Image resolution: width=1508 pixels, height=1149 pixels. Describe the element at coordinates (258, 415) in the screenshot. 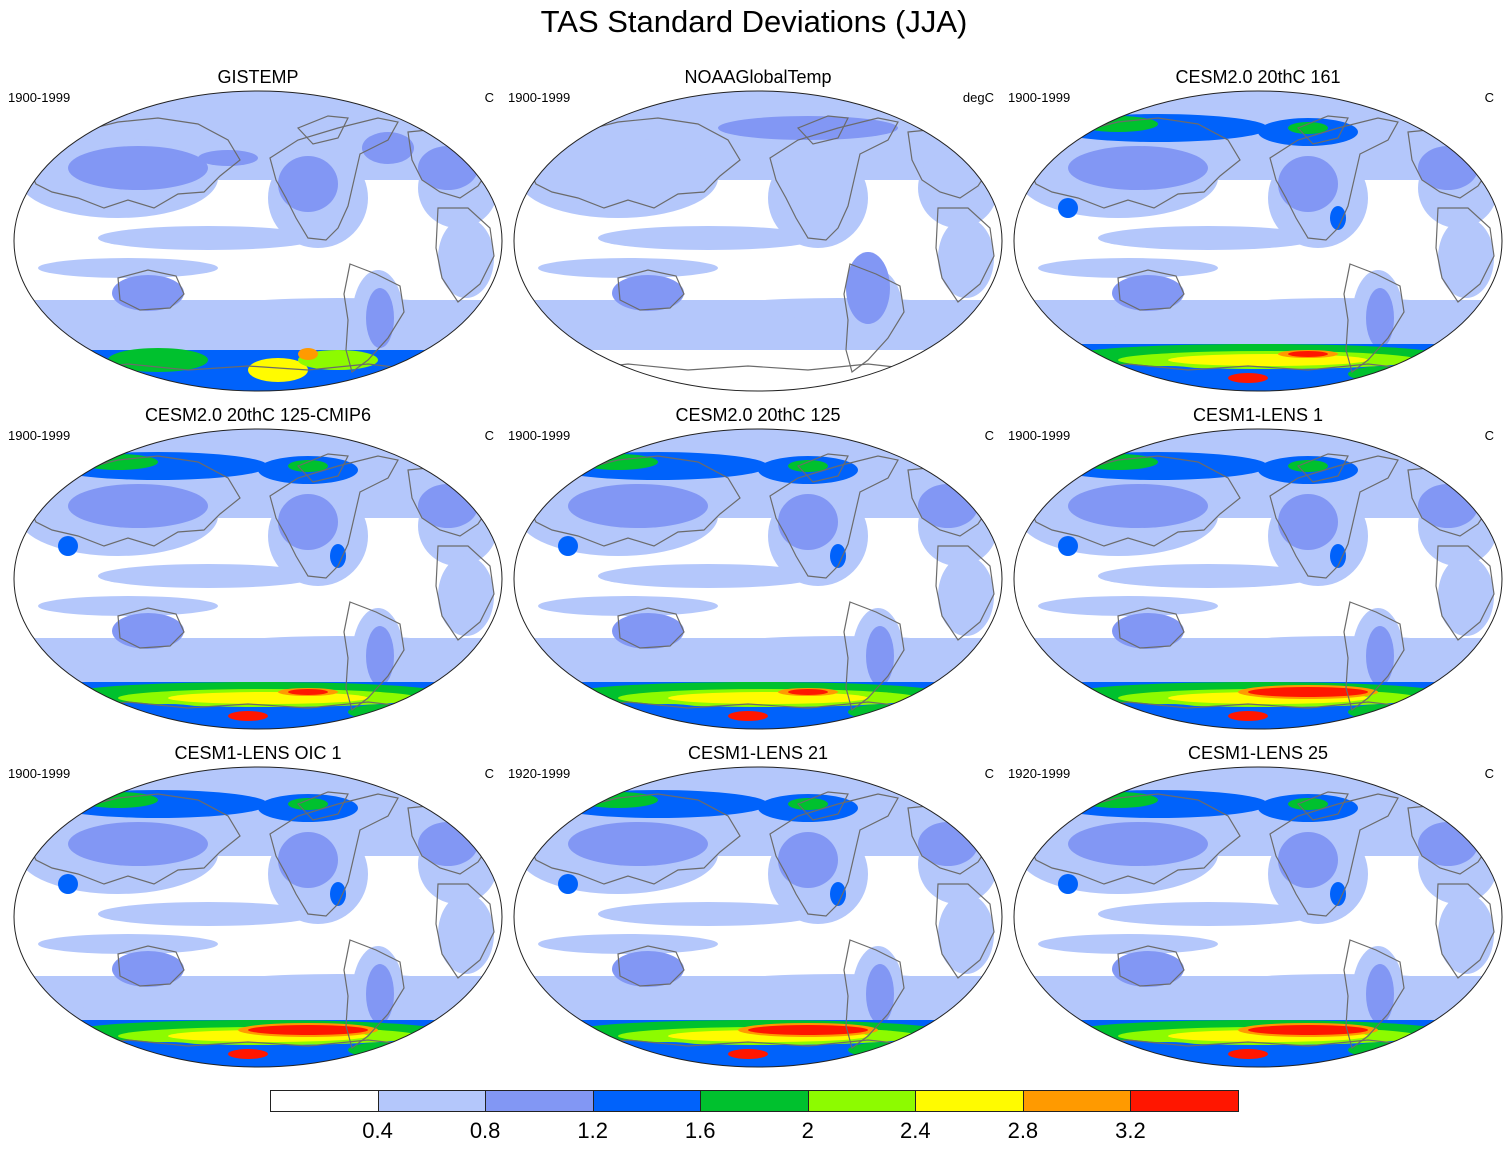

I see `panel-title: CESM2.0 20thC 125-CMIP6` at that location.